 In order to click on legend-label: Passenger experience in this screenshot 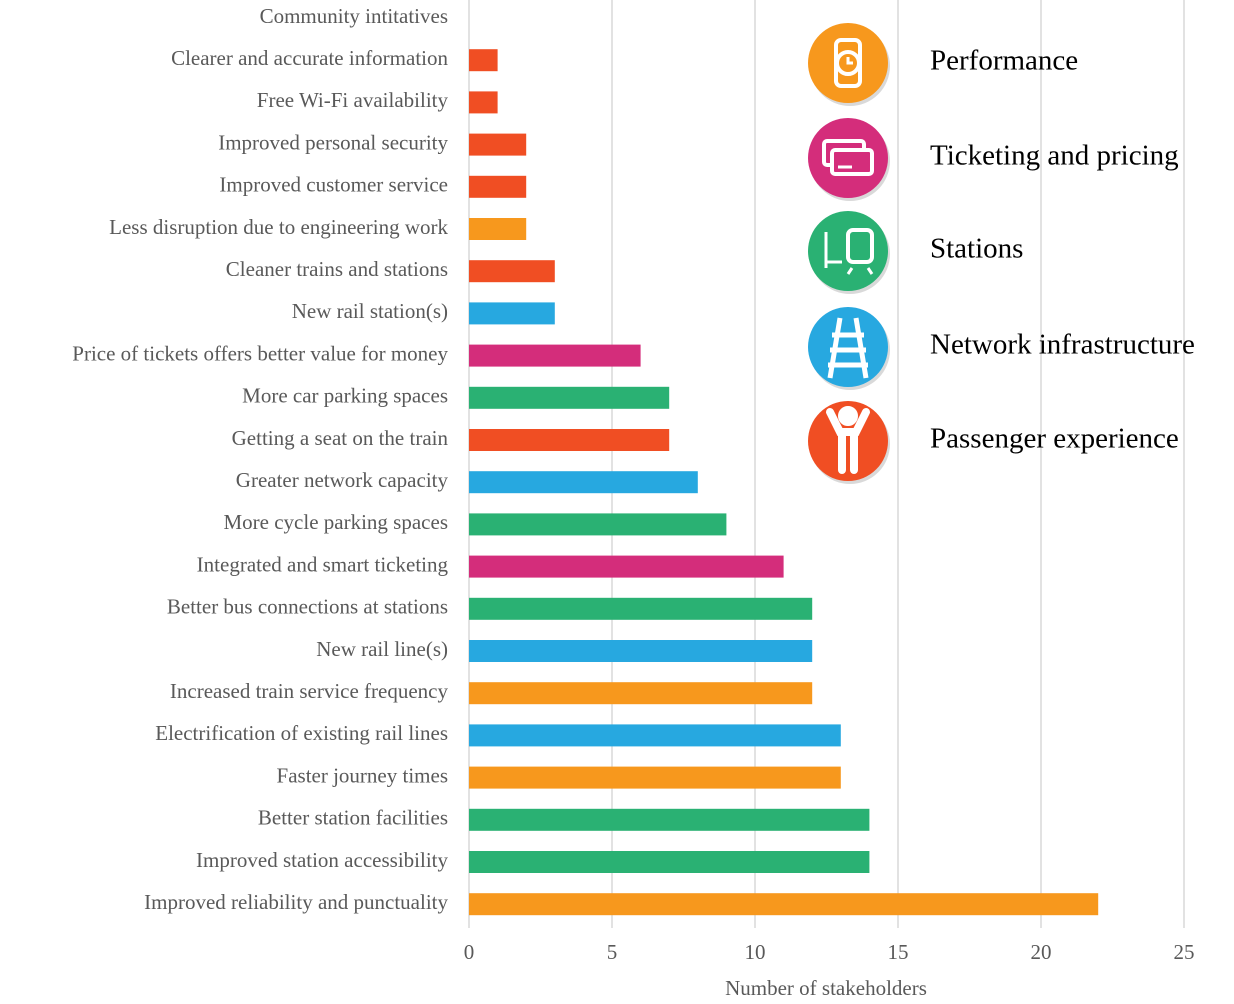, I will do `click(1054, 439)`.